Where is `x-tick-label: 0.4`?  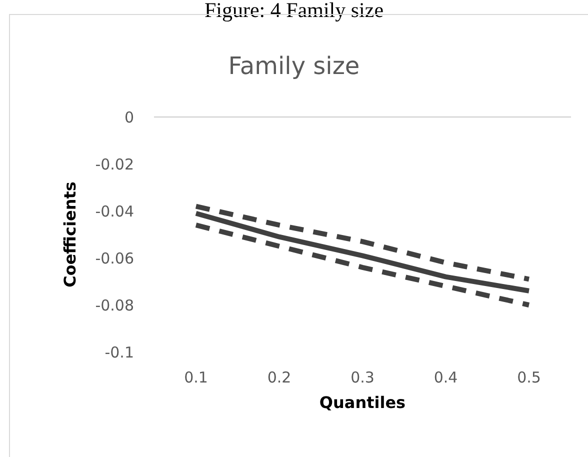 x-tick-label: 0.4 is located at coordinates (446, 377).